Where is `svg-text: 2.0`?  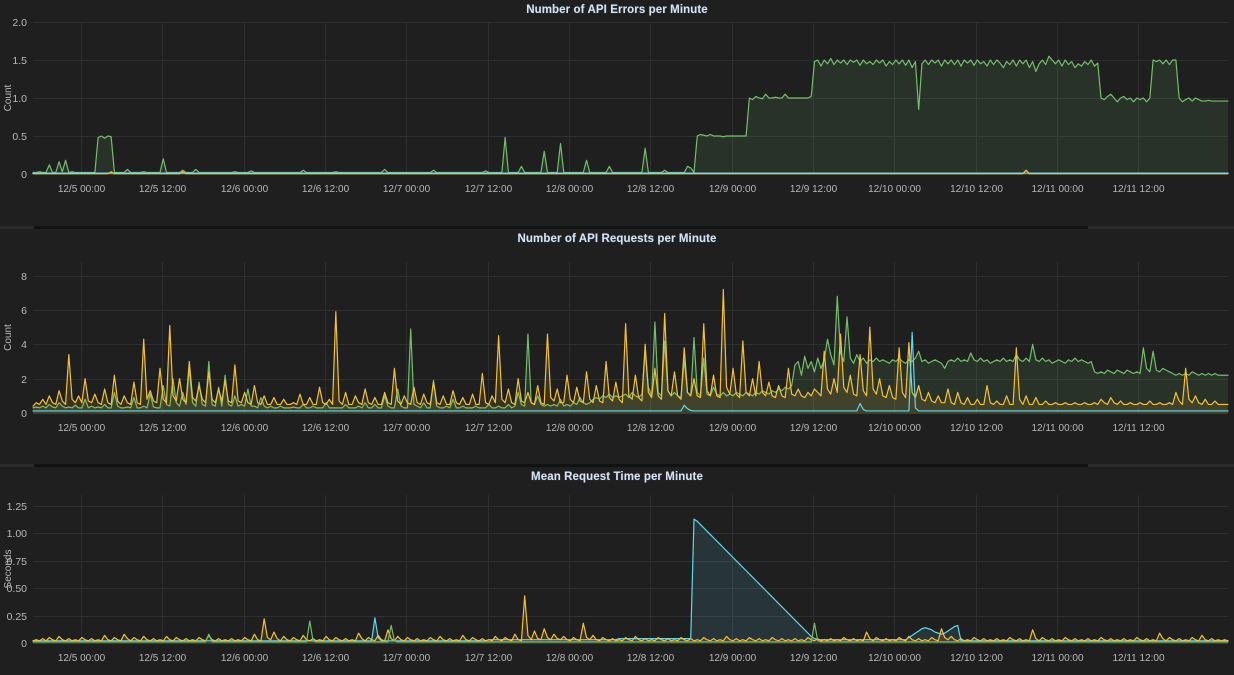
svg-text: 2.0 is located at coordinates (19, 23).